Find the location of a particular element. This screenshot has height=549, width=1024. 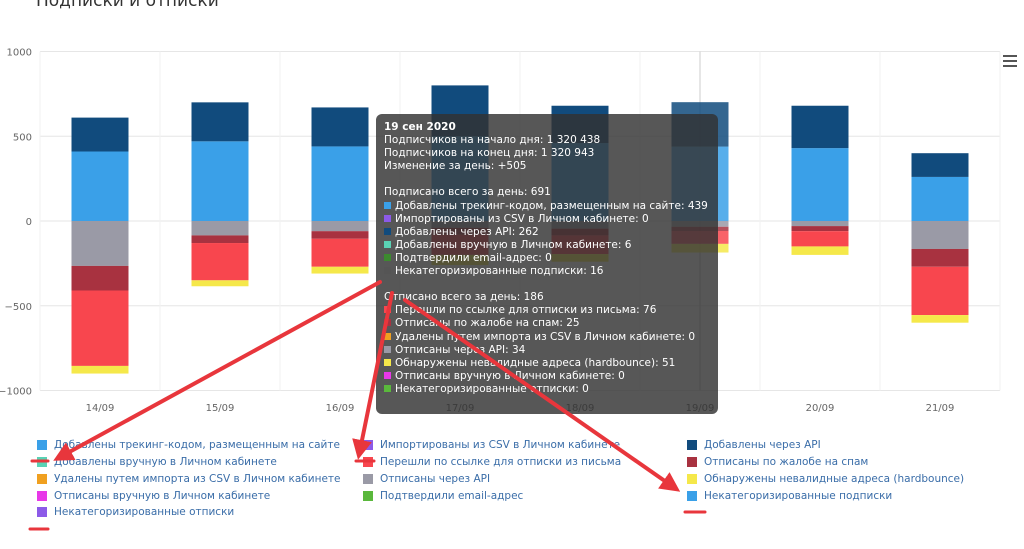

y-tick-label: 1000 is located at coordinates (19, 53).